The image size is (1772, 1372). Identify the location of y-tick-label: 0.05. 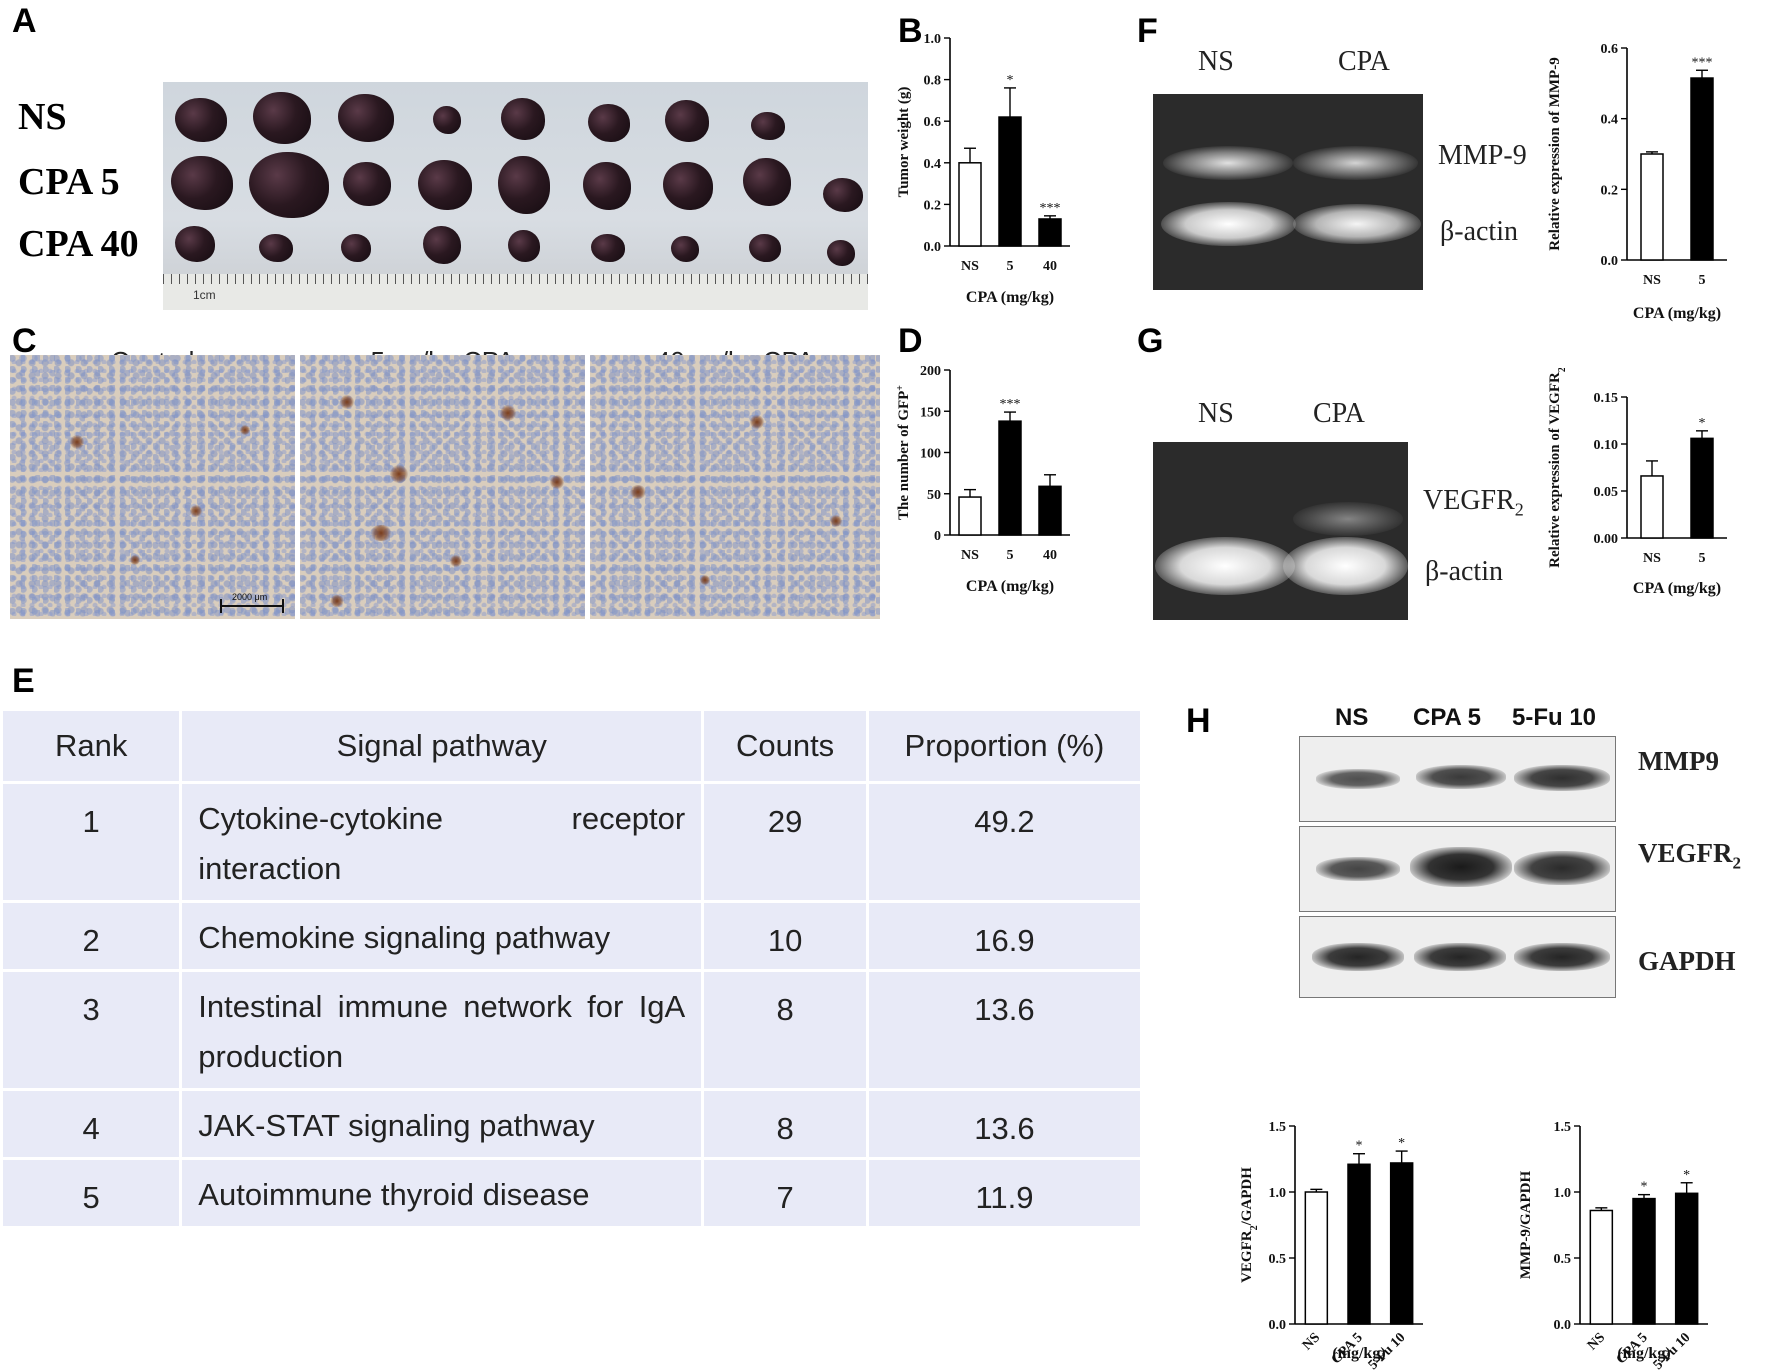
(1606, 492).